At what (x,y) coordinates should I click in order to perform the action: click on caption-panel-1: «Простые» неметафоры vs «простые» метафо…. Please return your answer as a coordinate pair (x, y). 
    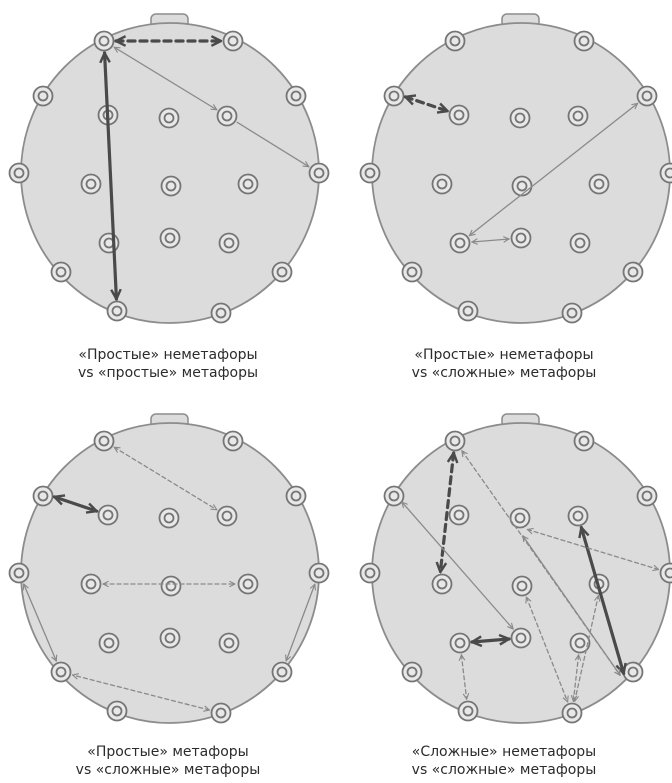
    Looking at the image, I should click on (168, 364).